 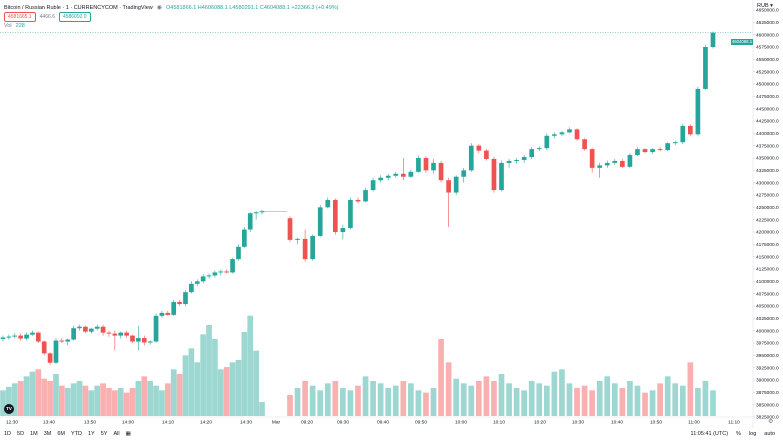 I want to click on buy-button: 4586092.0, so click(x=74, y=16).